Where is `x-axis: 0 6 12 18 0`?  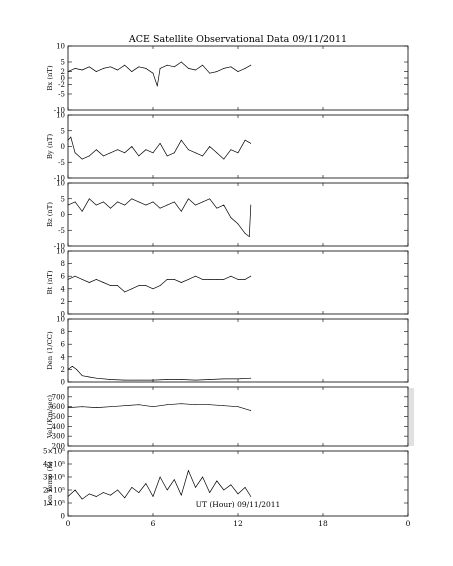 x-axis: 0 6 12 18 0 is located at coordinates (238, 523).